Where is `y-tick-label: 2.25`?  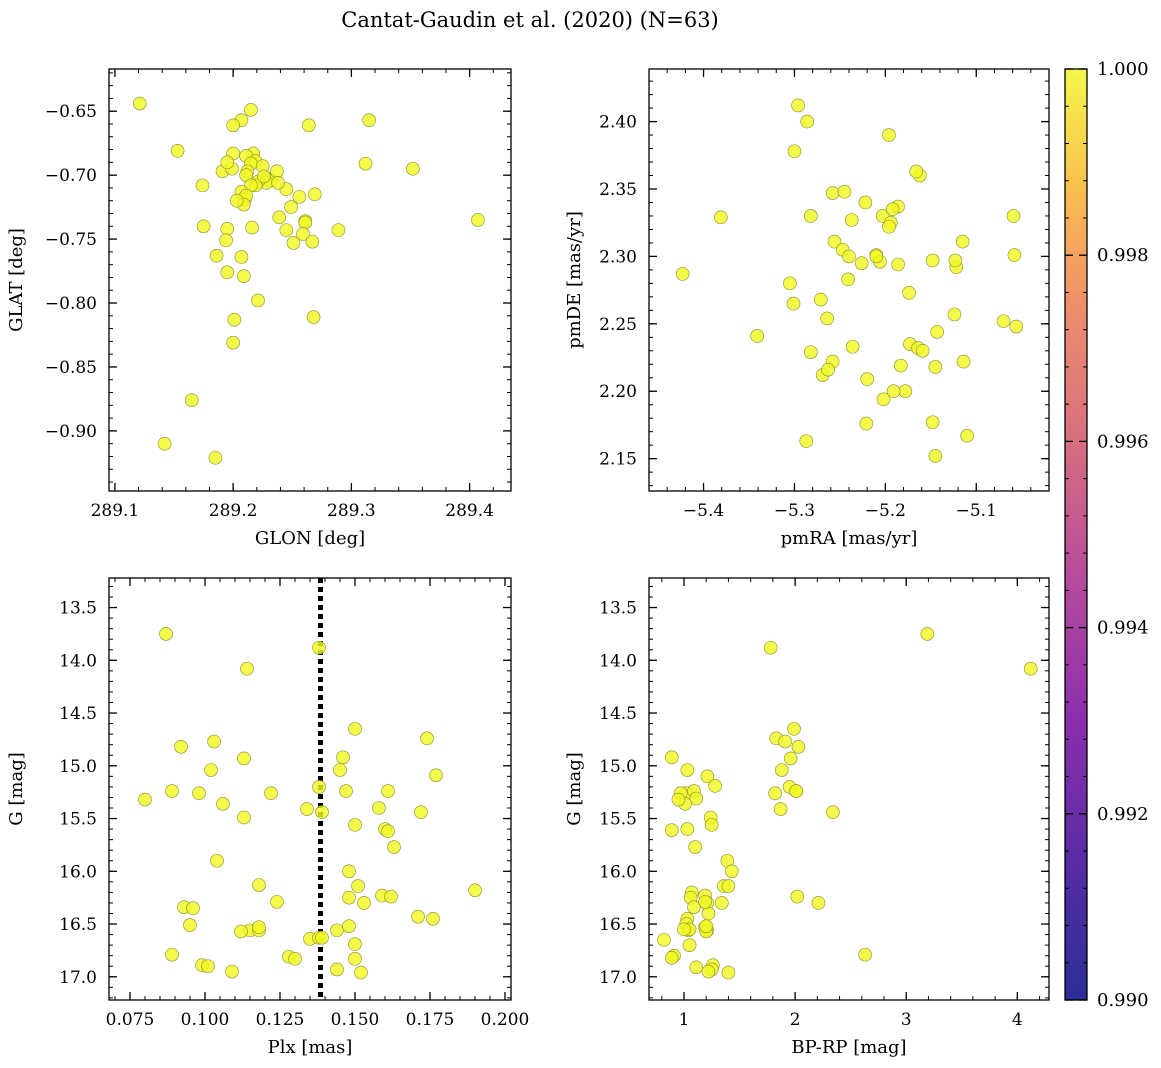
y-tick-label: 2.25 is located at coordinates (618, 325).